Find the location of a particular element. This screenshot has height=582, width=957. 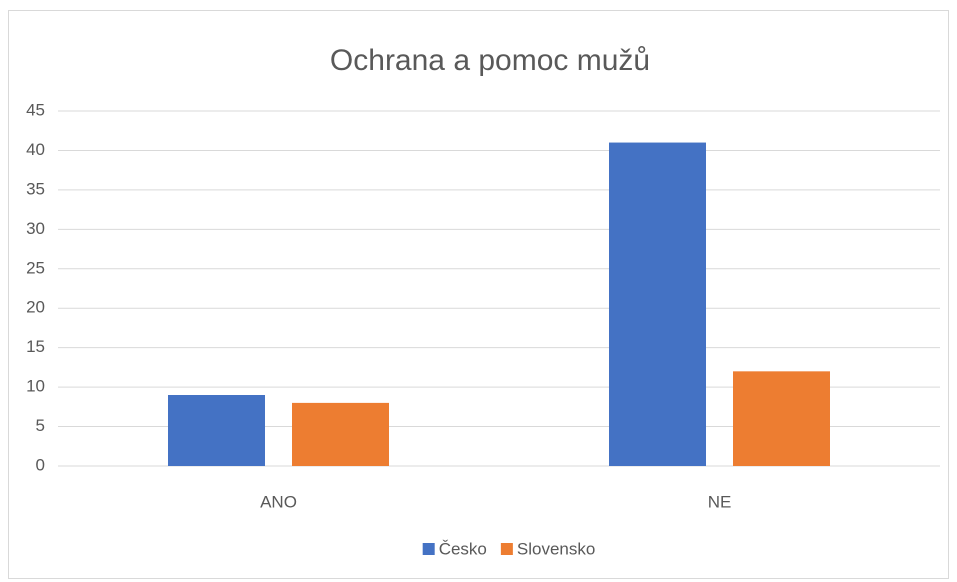

chart-title: Ochrana a pomoc mužů is located at coordinates (490, 60).